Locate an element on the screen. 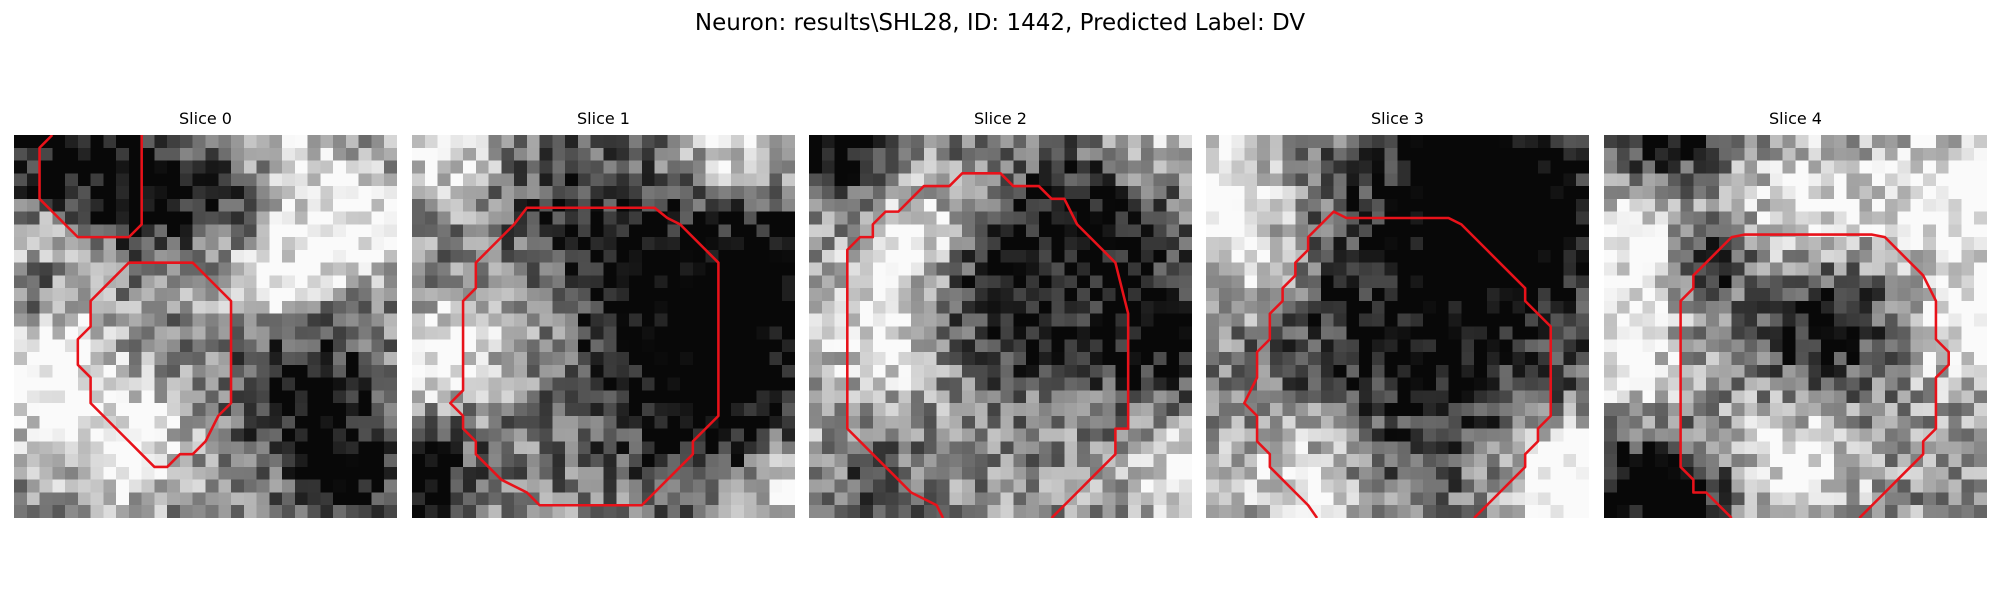 Image resolution: width=2000 pixels, height=600 pixels. slice-panel-1: Slice 1 is located at coordinates (603, 313).